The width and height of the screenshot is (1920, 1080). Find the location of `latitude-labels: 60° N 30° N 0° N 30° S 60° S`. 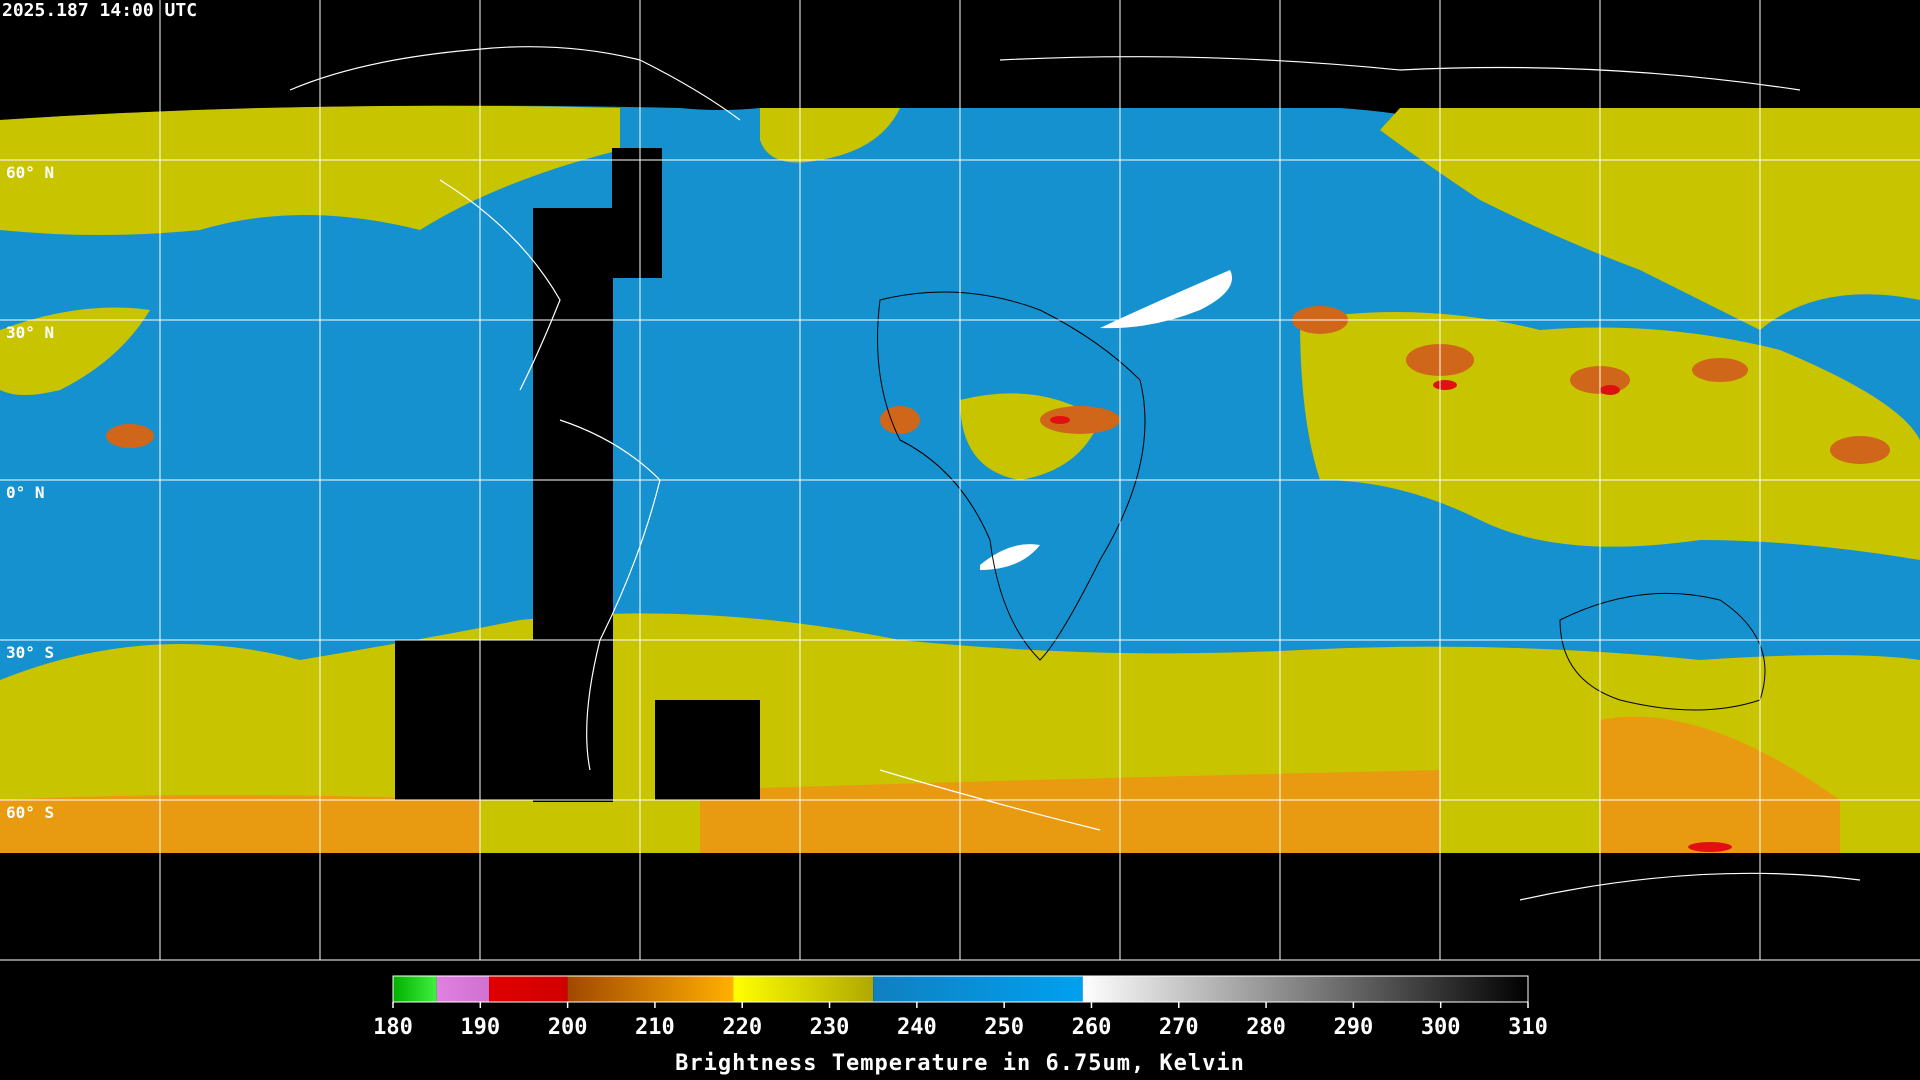

latitude-labels: 60° N 30° N 0° N 30° S 60° S is located at coordinates (30, 492).